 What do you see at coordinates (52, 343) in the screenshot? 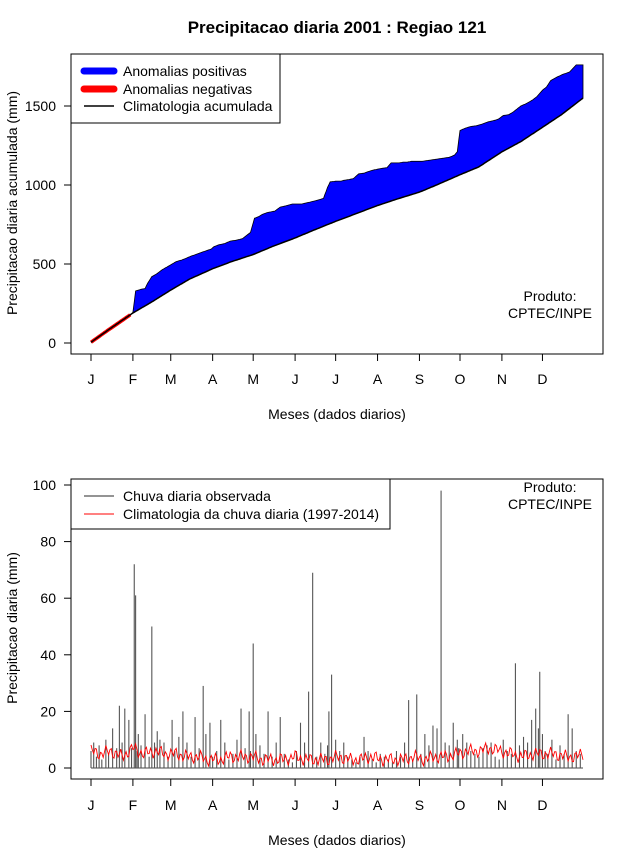
I see `top-y-tick-label: 0` at bounding box center [52, 343].